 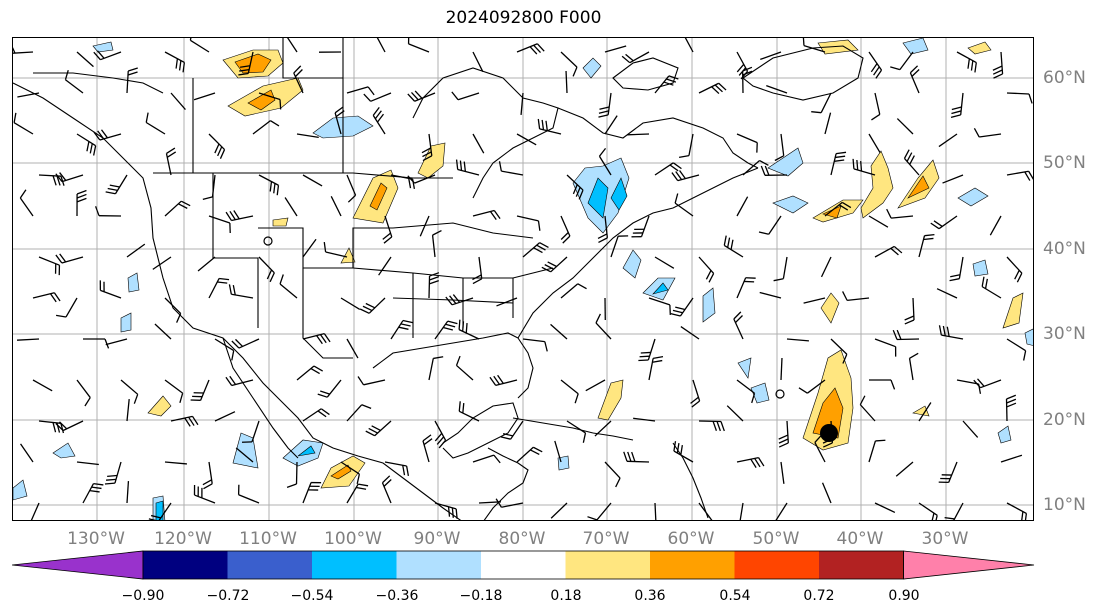 What do you see at coordinates (1064, 78) in the screenshot?
I see `lat-label-60n: 60°N` at bounding box center [1064, 78].